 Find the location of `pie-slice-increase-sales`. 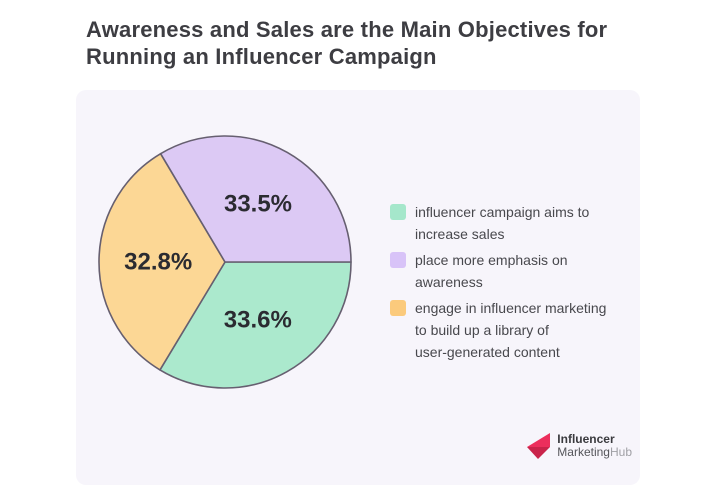

pie-slice-increase-sales is located at coordinates (255, 325).